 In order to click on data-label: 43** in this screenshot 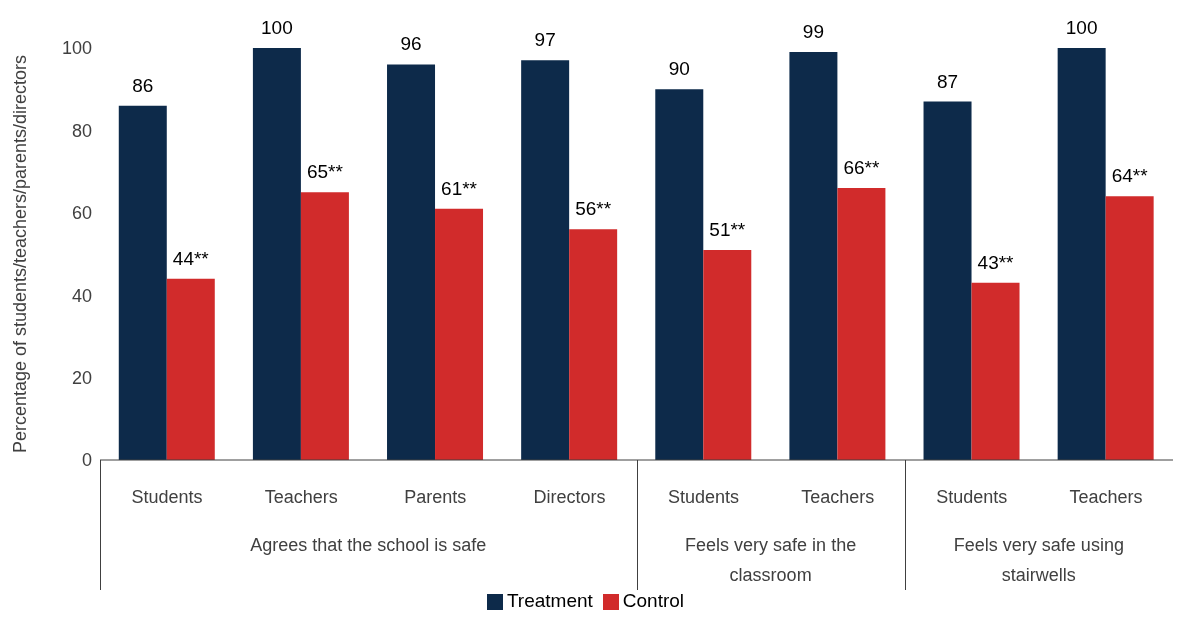, I will do `click(996, 262)`.